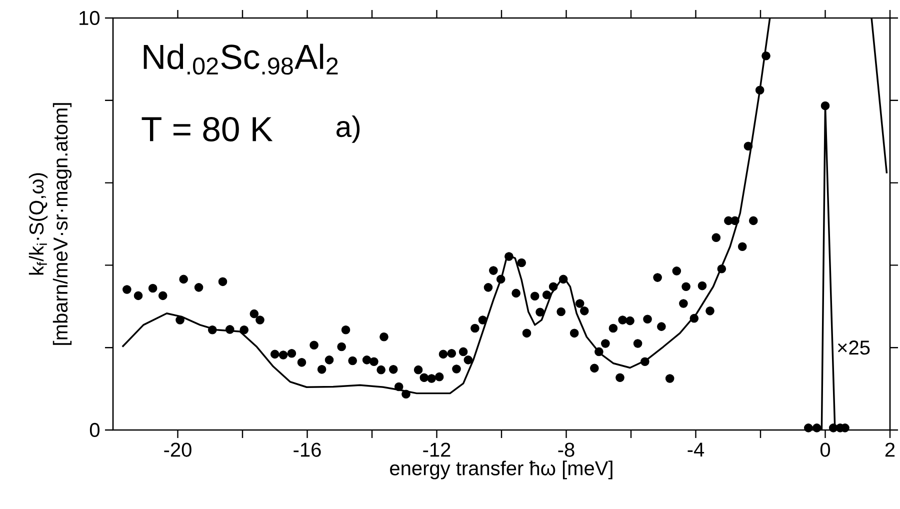 The height and width of the screenshot is (509, 900). Describe the element at coordinates (178, 449) in the screenshot. I see `x-tick-label: -20` at that location.